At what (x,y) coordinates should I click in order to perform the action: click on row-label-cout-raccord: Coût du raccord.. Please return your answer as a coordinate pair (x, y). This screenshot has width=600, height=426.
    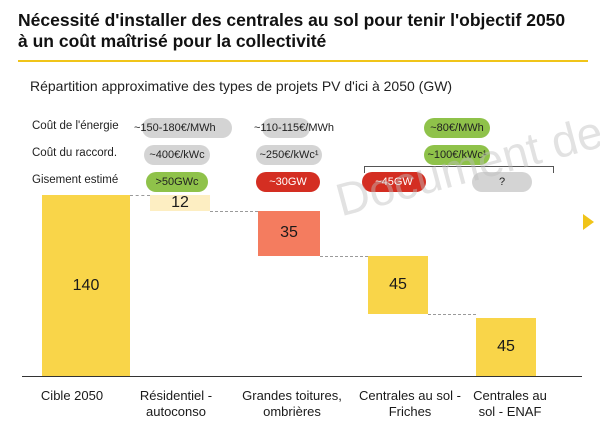
    Looking at the image, I should click on (75, 153).